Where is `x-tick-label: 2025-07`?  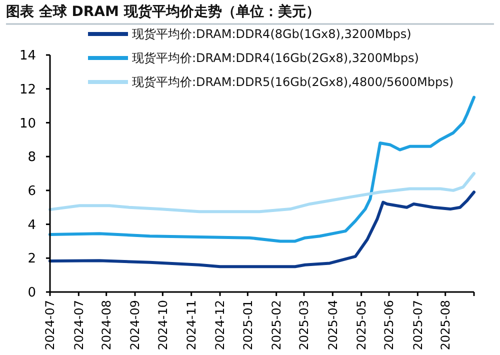
x-tick-label: 2025-07 is located at coordinates (417, 325).